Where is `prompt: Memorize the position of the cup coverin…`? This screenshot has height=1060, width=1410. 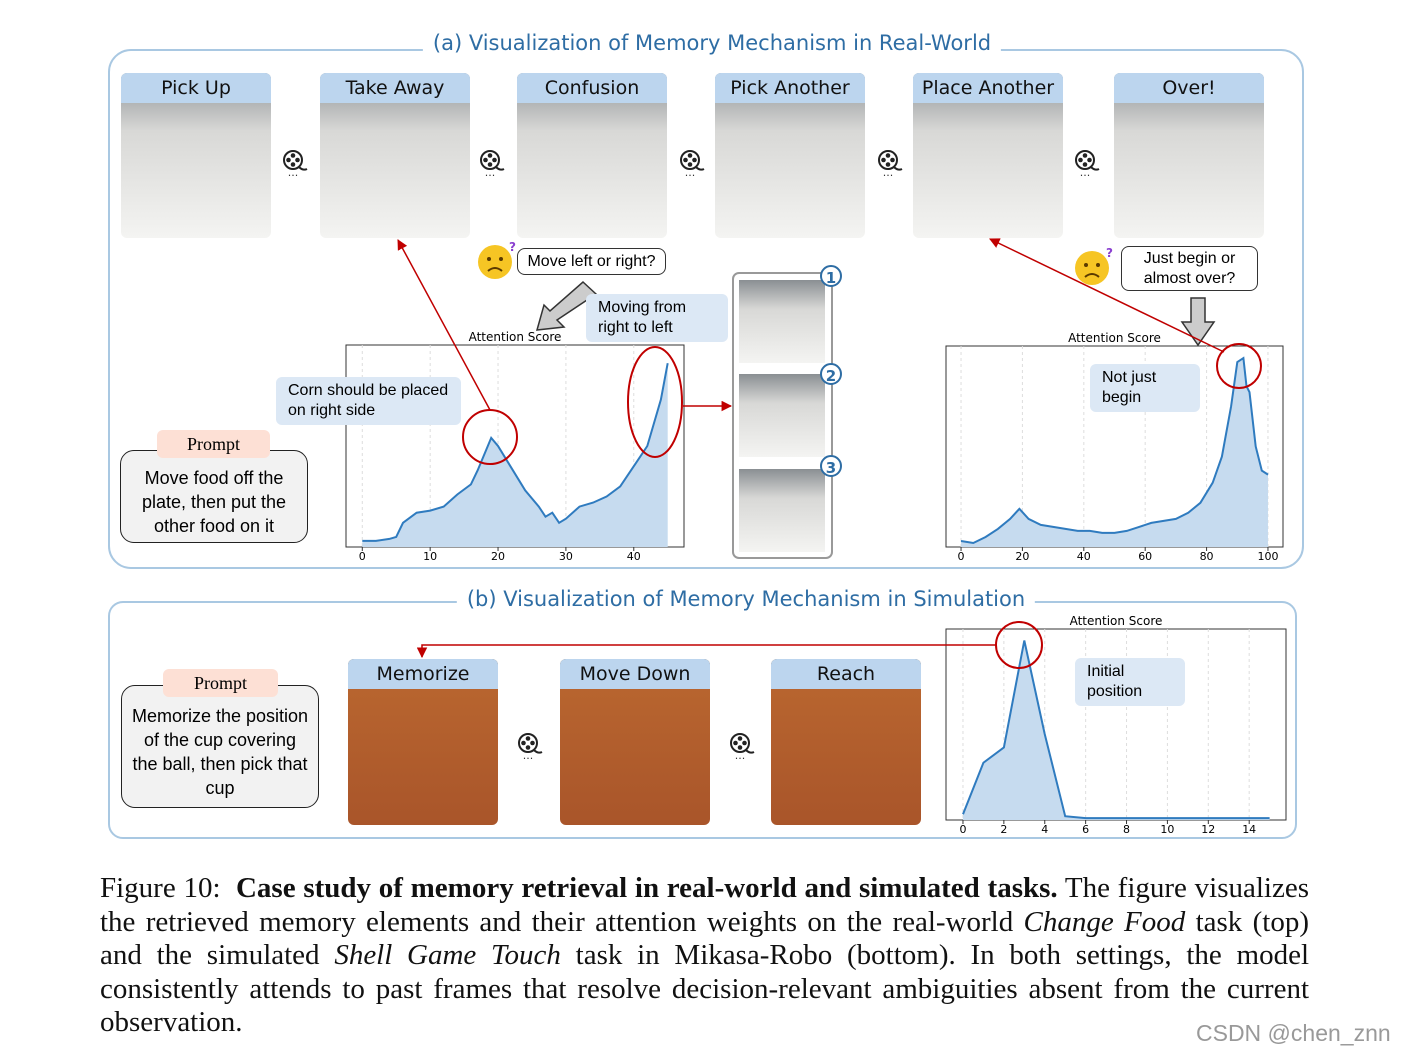 prompt: Memorize the position of the cup coverin… is located at coordinates (220, 746).